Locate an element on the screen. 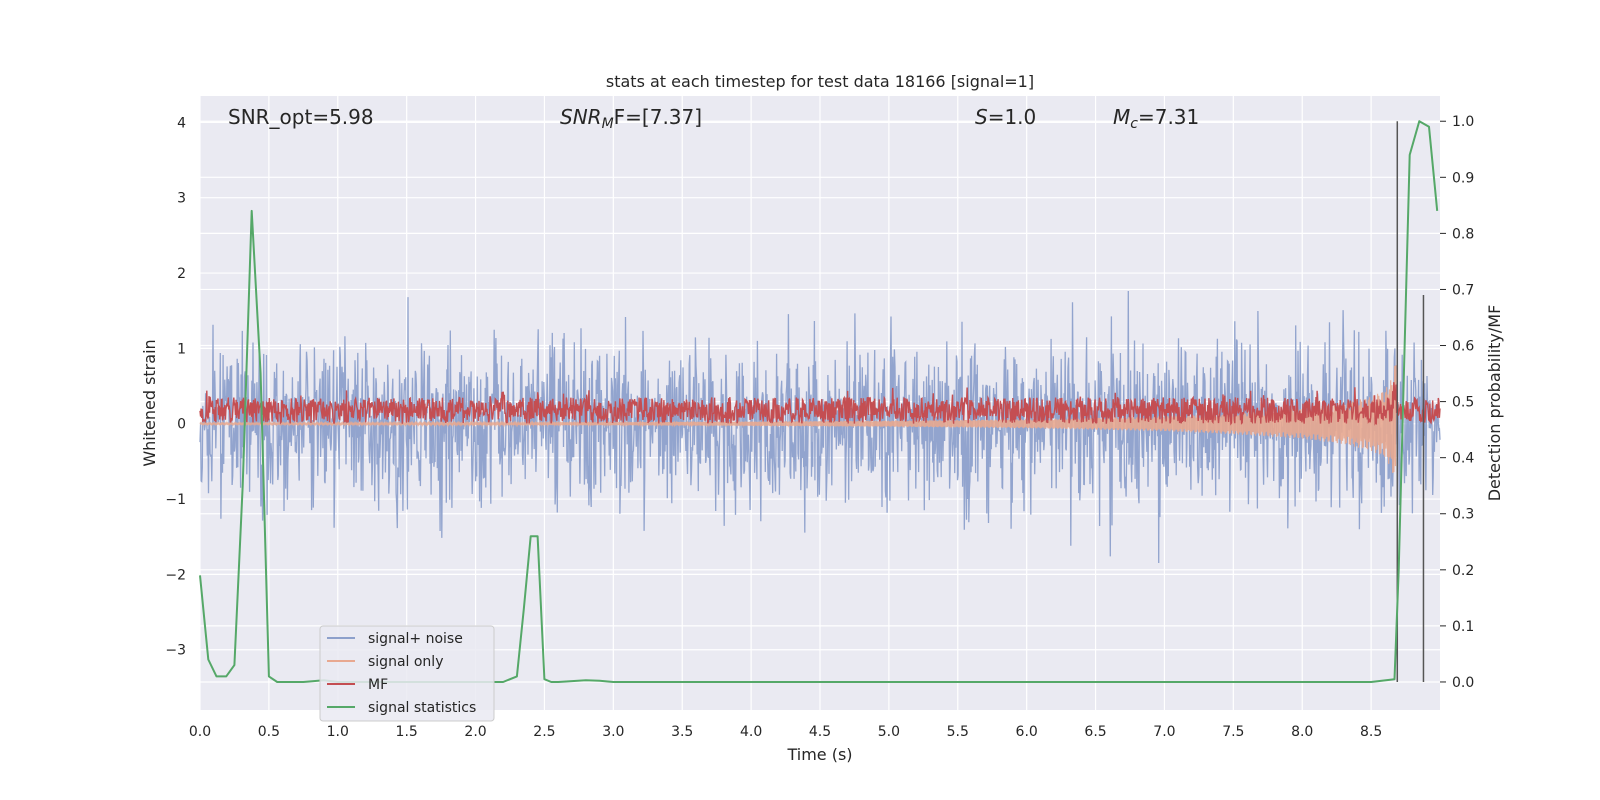  y-tick-label: 1 is located at coordinates (181, 349).